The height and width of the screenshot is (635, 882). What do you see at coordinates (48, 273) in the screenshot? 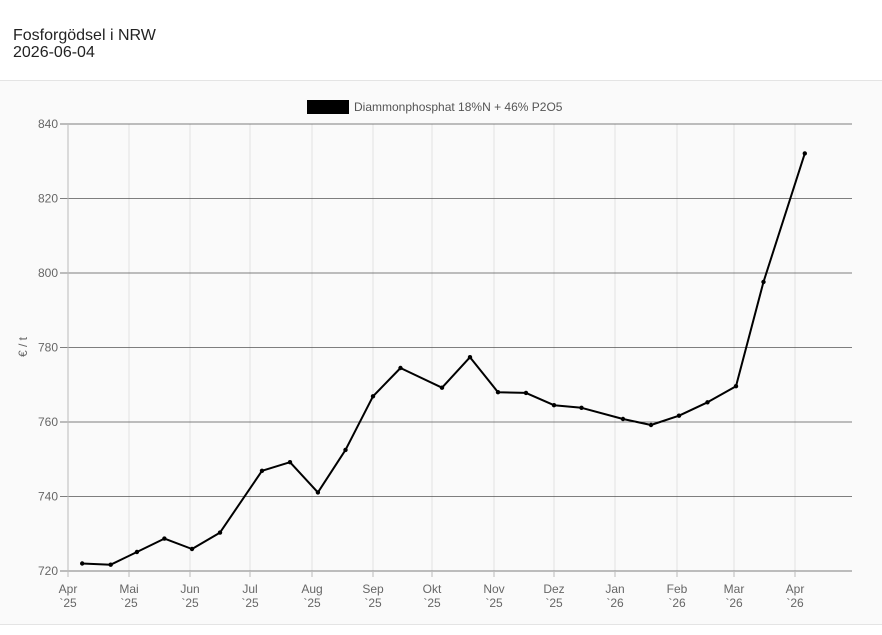
I see `y-tick-label: 800` at bounding box center [48, 273].